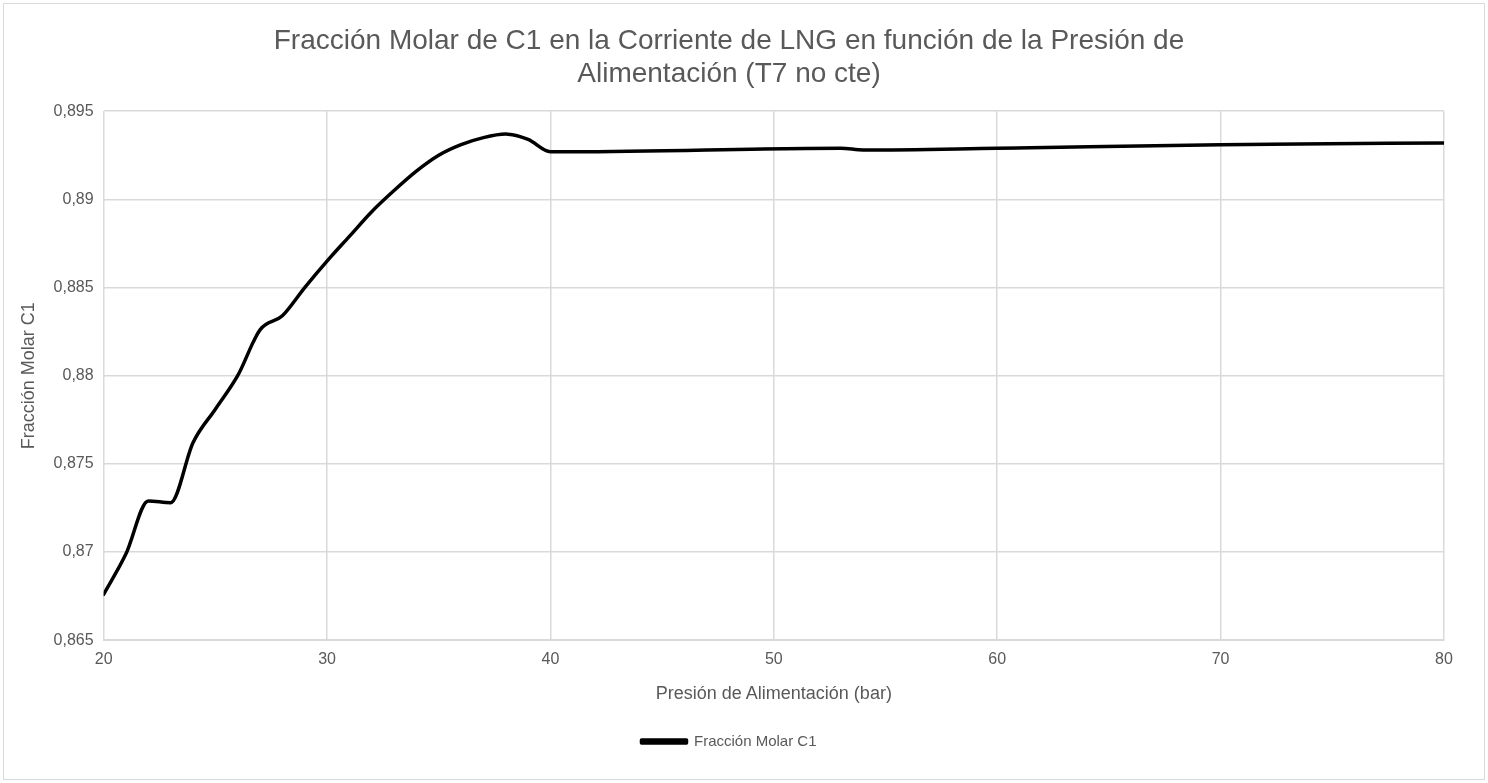 The image size is (1488, 783). Describe the element at coordinates (73, 463) in the screenshot. I see `y-tick-label: 0,875` at that location.